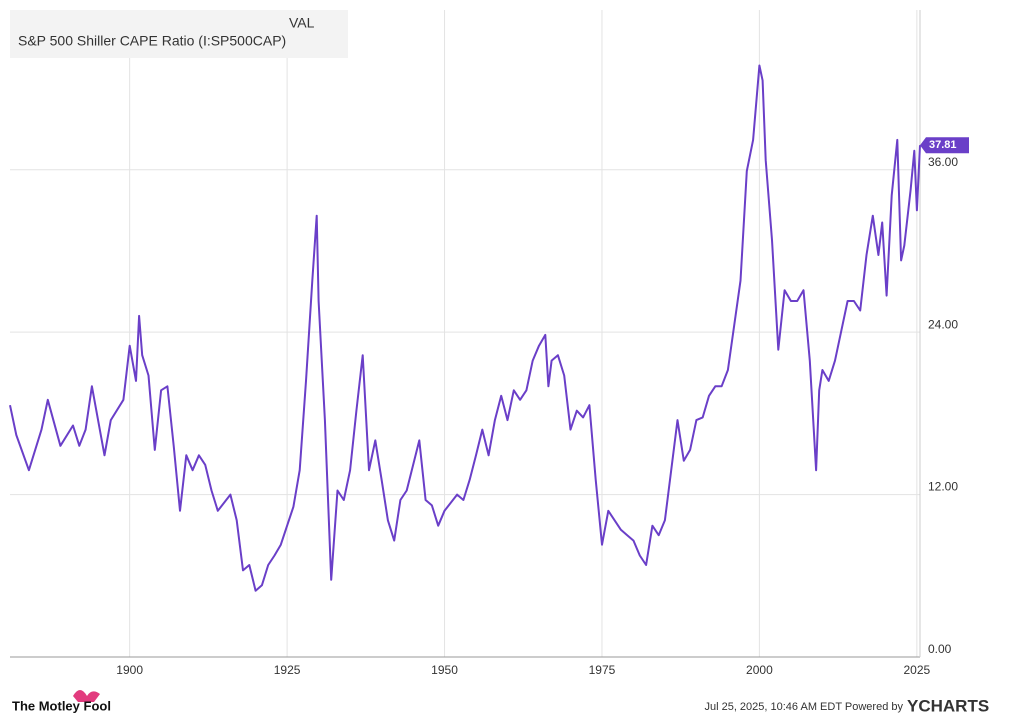  What do you see at coordinates (940, 649) in the screenshot?
I see `y-tick-label: 0.00` at bounding box center [940, 649].